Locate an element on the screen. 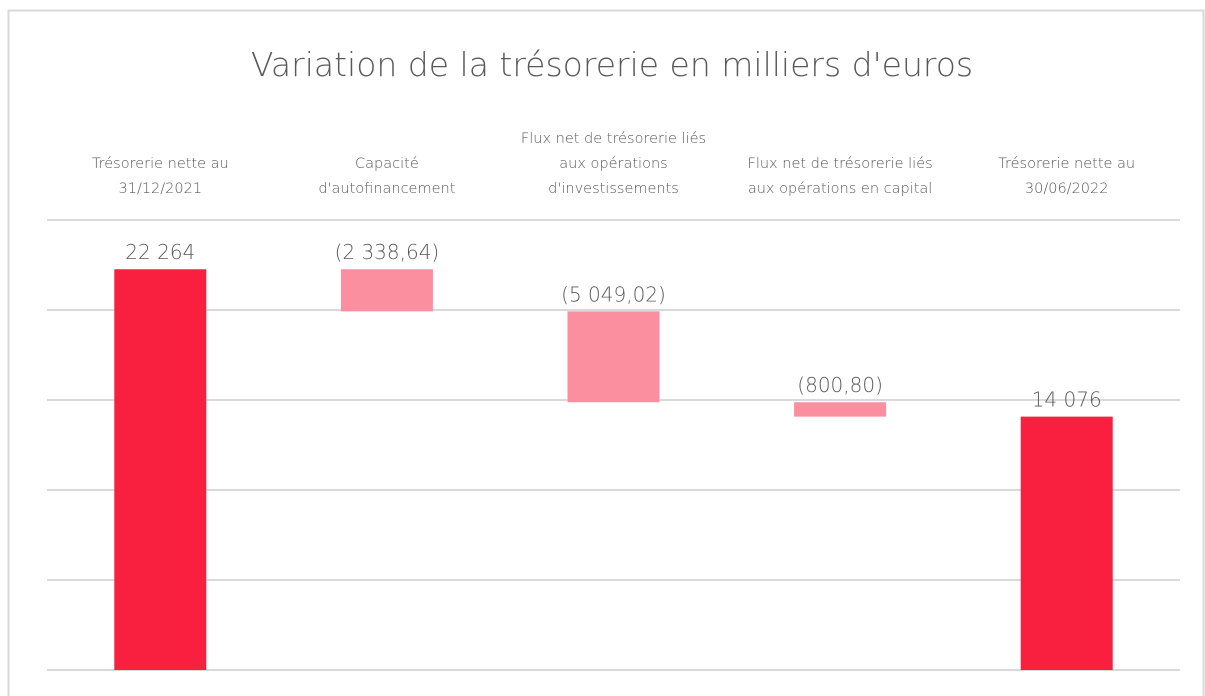 The image size is (1205, 696). value-label: (5 049,02) is located at coordinates (613, 294).